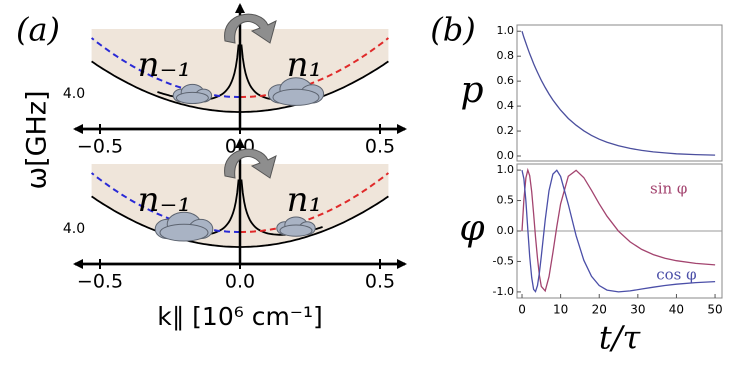 This screenshot has width=747, height=374. I want to click on x-tick-label: 20, so click(599, 310).